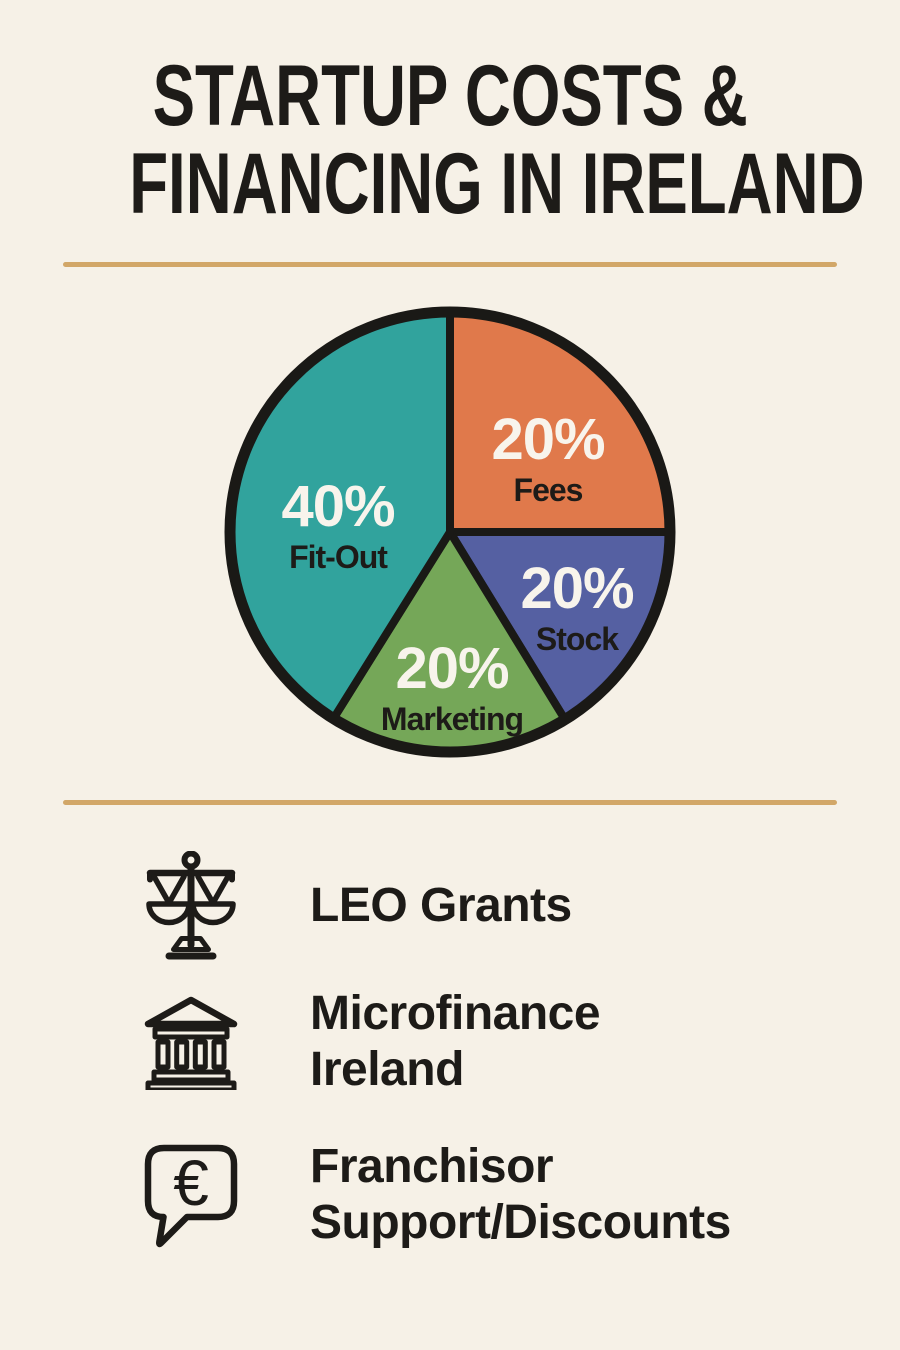  Describe the element at coordinates (452, 719) in the screenshot. I see `pie-cat-marketing: Marketing` at that location.